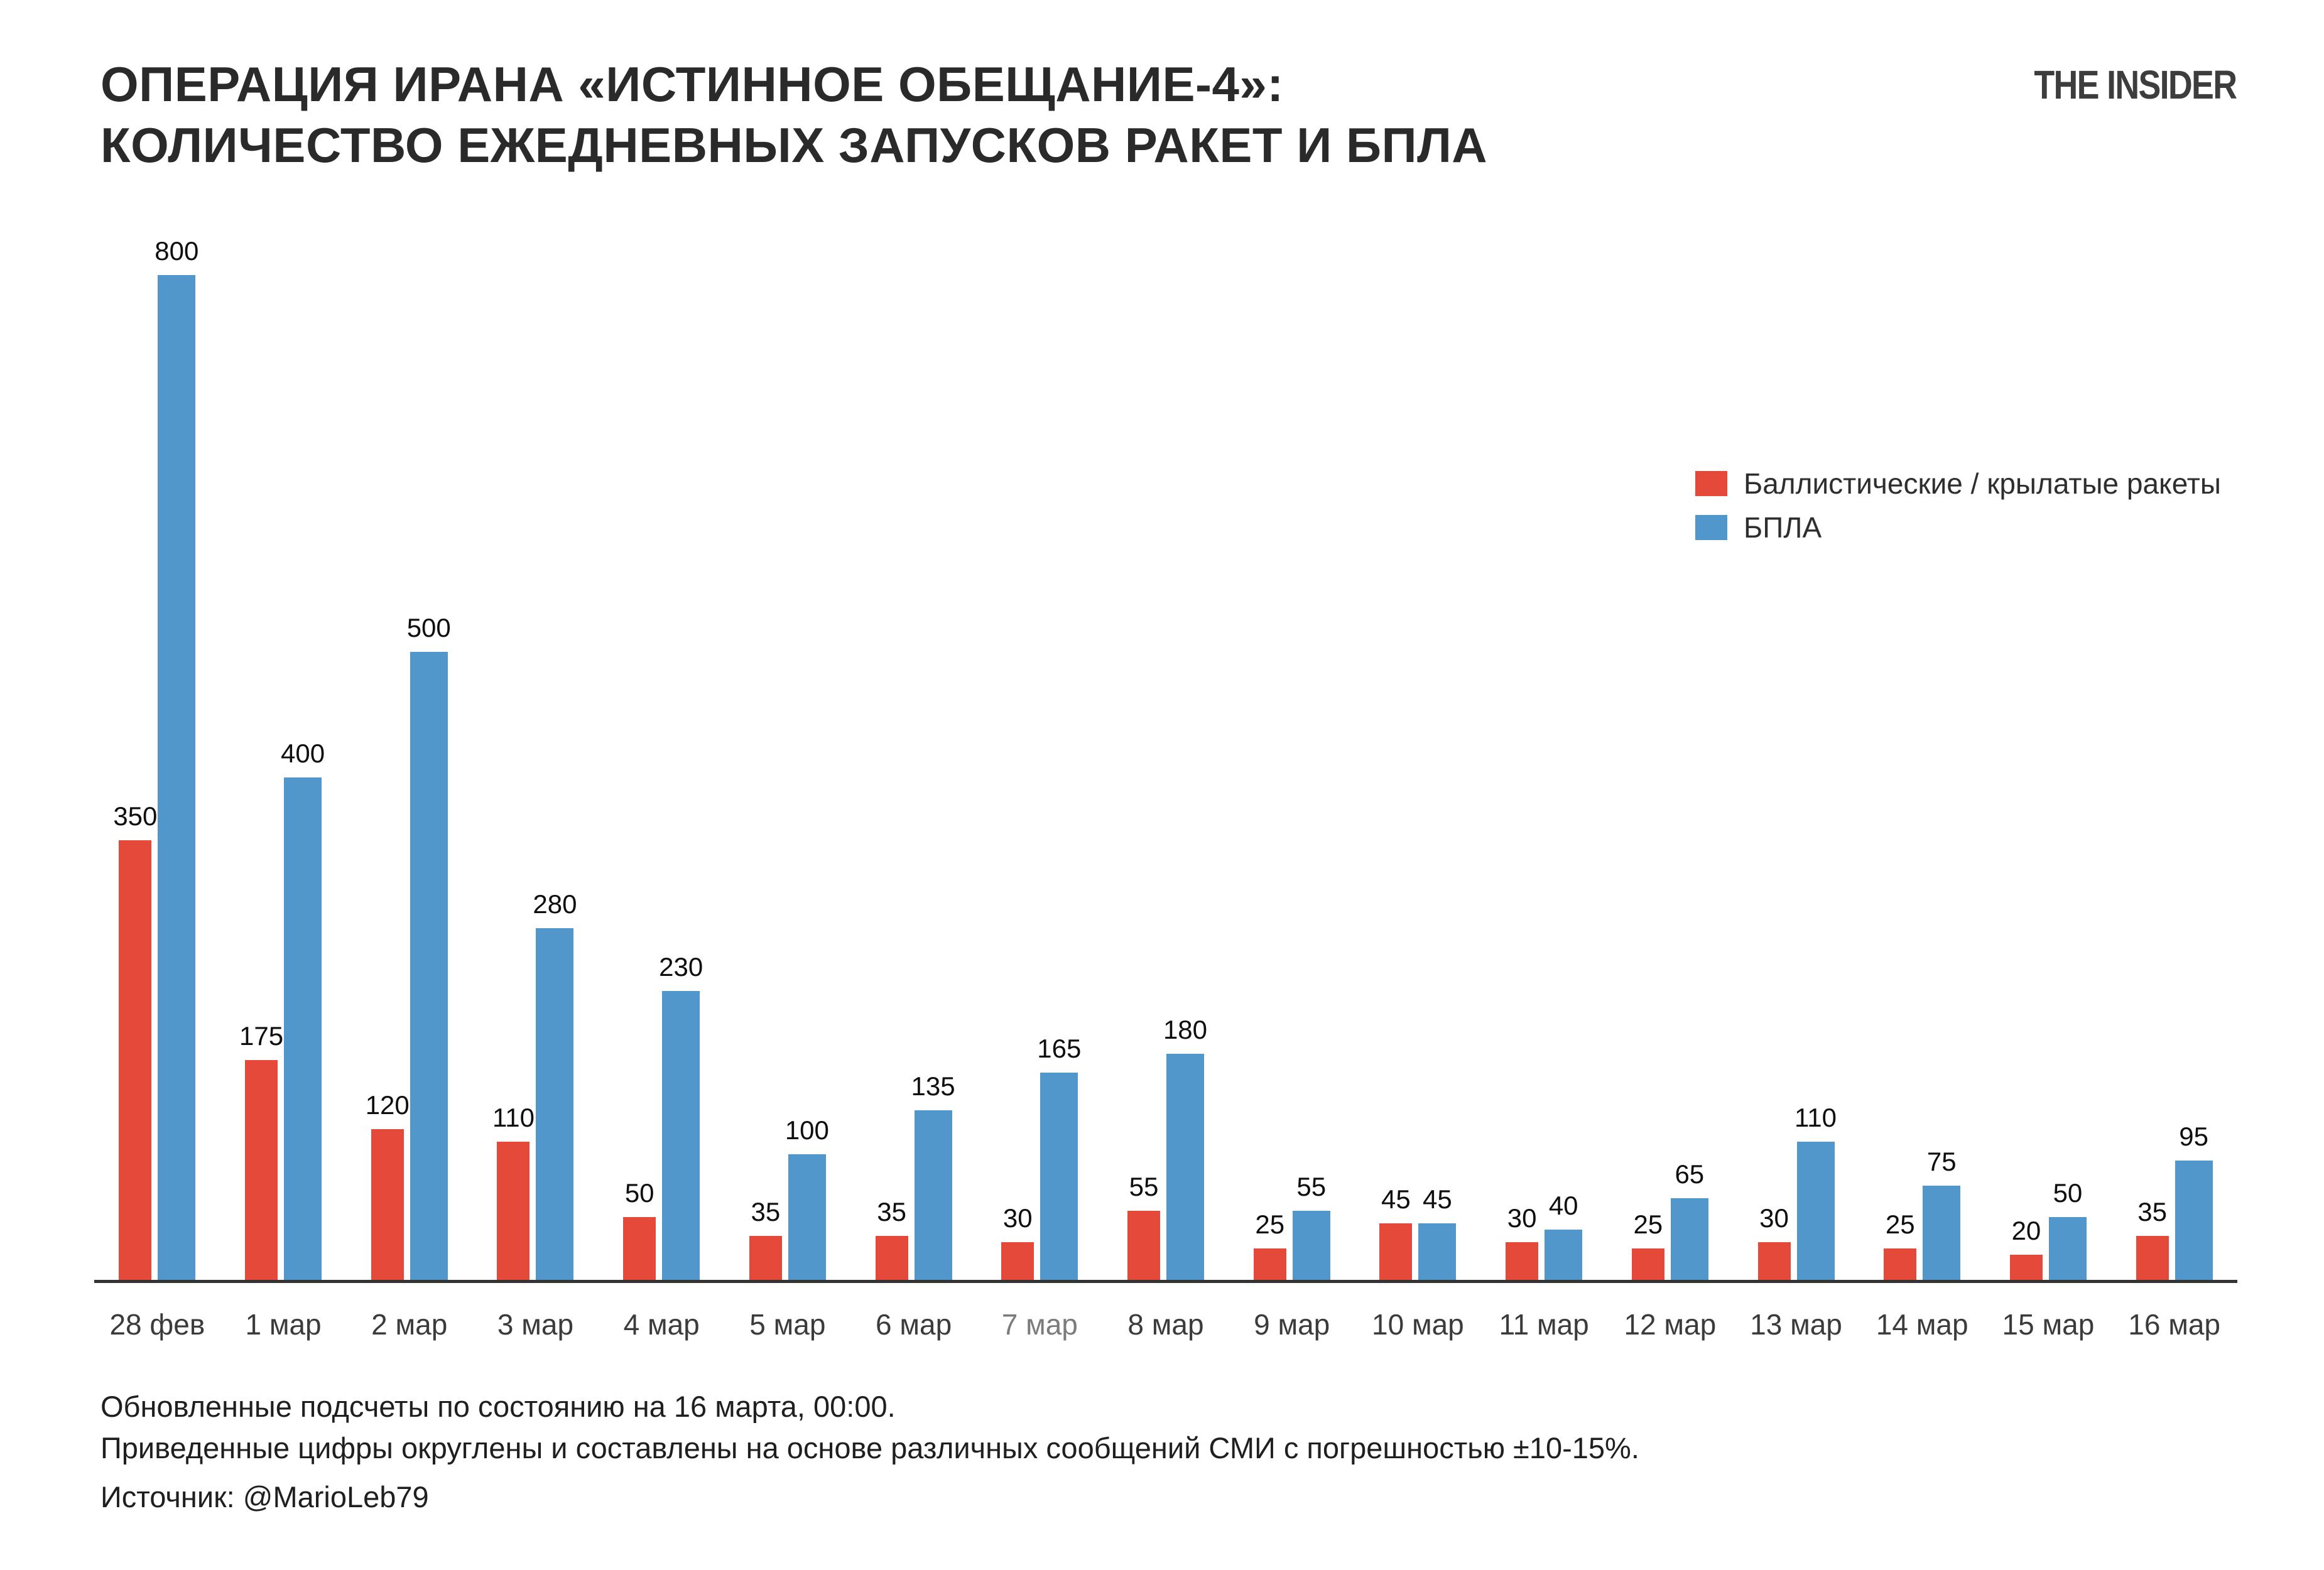  Describe the element at coordinates (284, 1325) in the screenshot. I see `x-tick-label-1-мар: 1 мар` at that location.